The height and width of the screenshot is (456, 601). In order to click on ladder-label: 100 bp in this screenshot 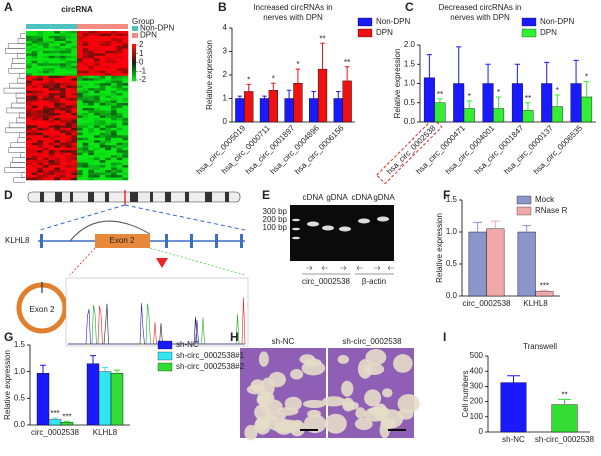, I will do `click(275, 227)`.